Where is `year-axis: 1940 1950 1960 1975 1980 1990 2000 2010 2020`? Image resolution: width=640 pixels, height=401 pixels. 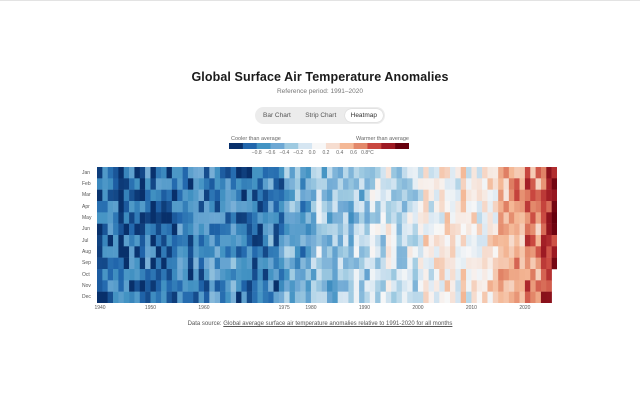 year-axis: 1940 1950 1960 1975 1980 1990 2000 2010 2020 is located at coordinates (325, 308).